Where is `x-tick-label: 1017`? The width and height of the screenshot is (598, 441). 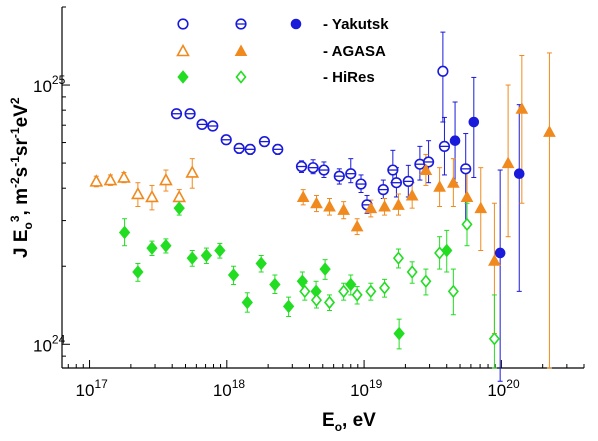
x-tick-label: 1017 is located at coordinates (92, 388).